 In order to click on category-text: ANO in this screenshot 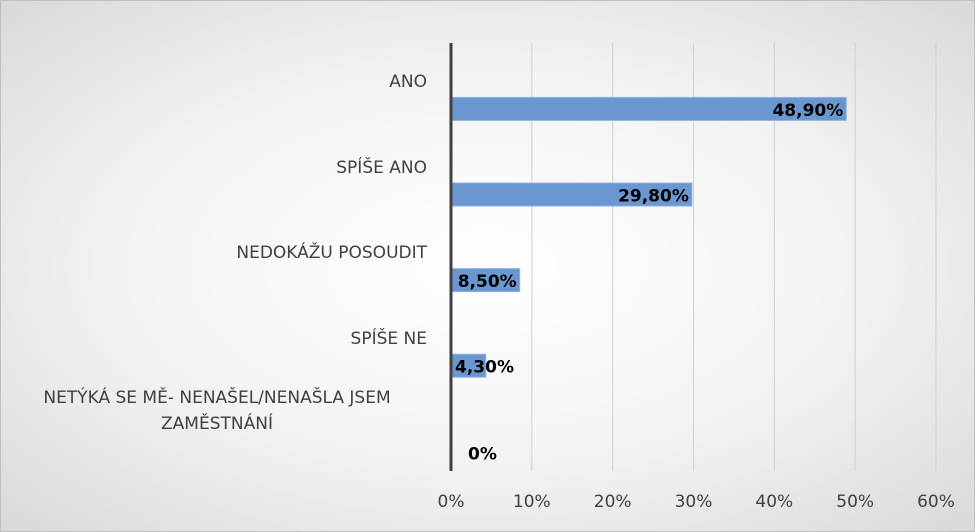, I will do `click(408, 81)`.